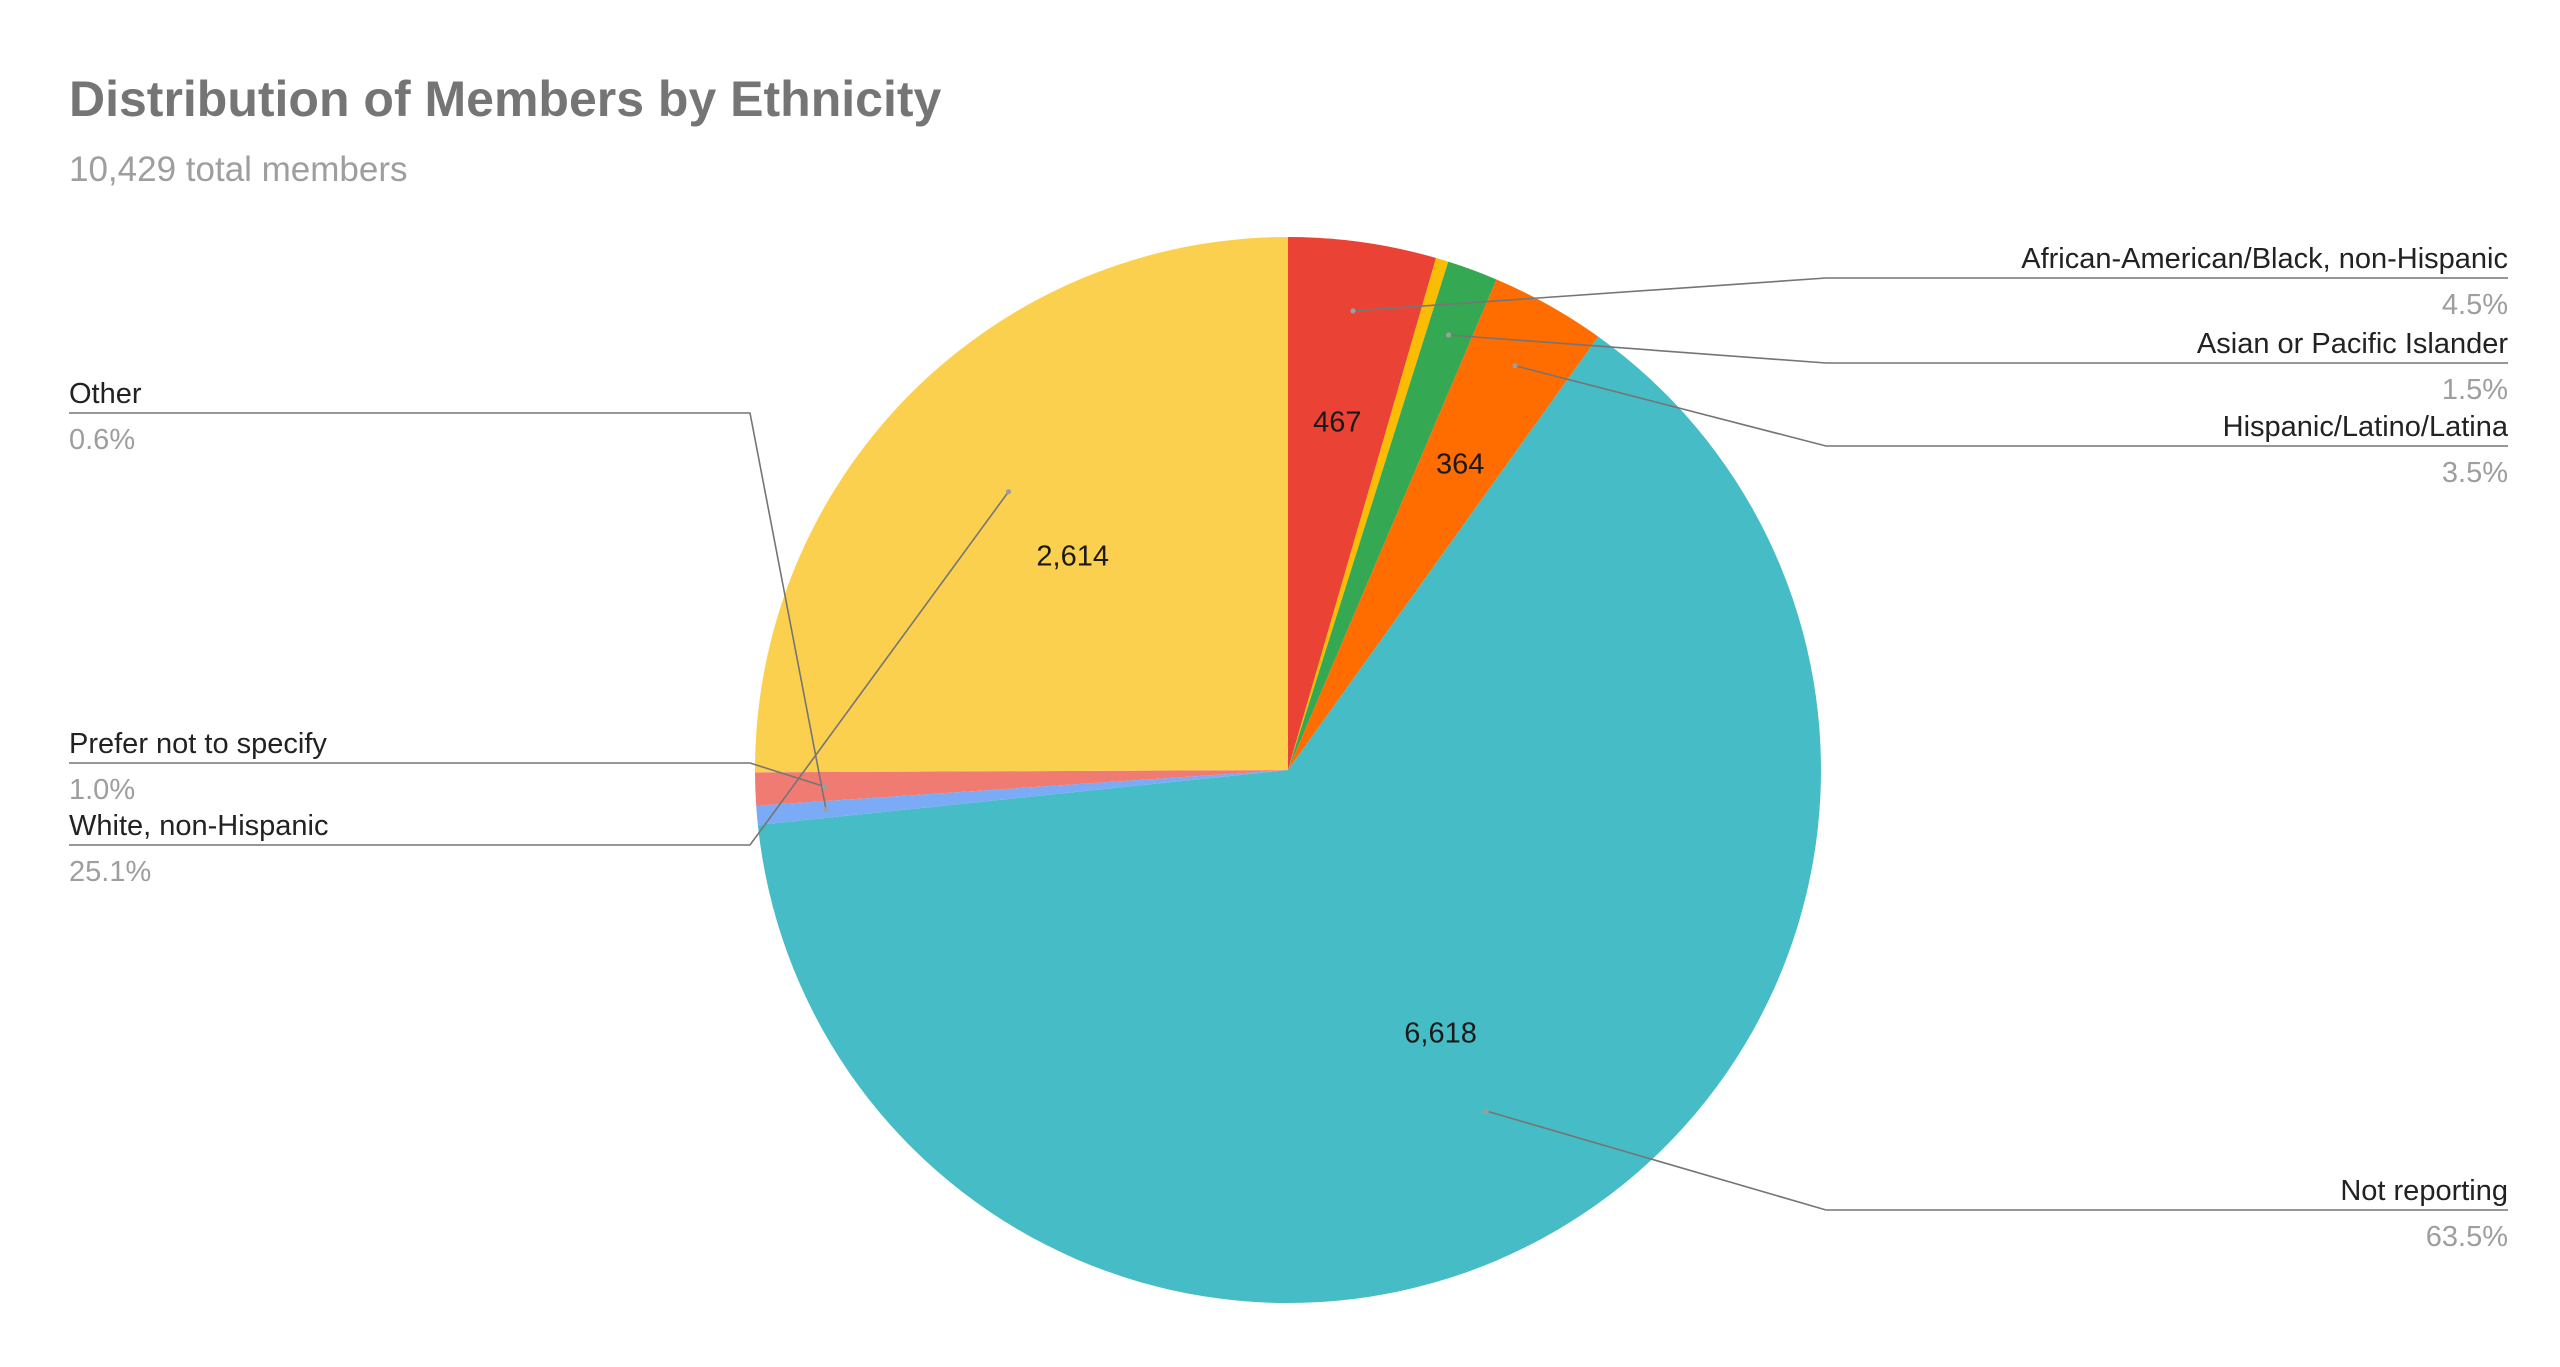 Image resolution: width=2560 pixels, height=1367 pixels. Describe the element at coordinates (1460, 464) in the screenshot. I see `value-label-3: 364` at that location.